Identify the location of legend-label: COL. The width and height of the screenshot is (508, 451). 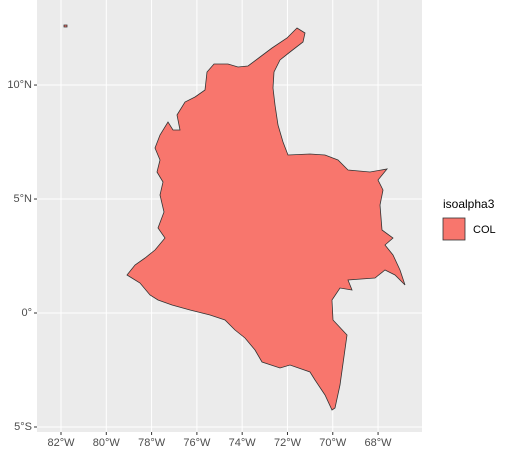
(484, 230).